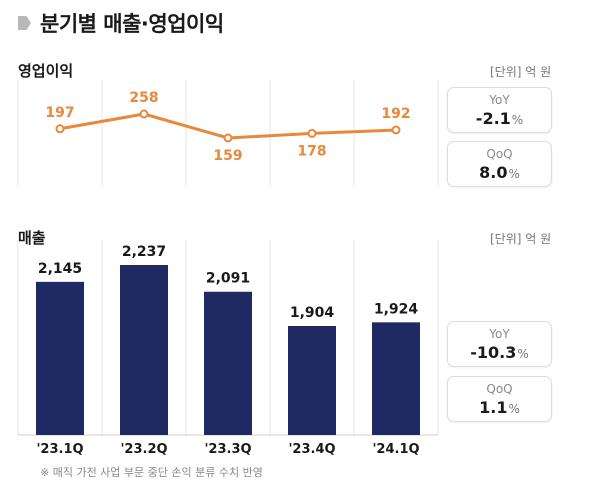 The image size is (600, 485). Describe the element at coordinates (151, 472) in the screenshot. I see `footnote: ※ 매직 가전 사업 부문 중단 손익 분류 수치 반영` at that location.